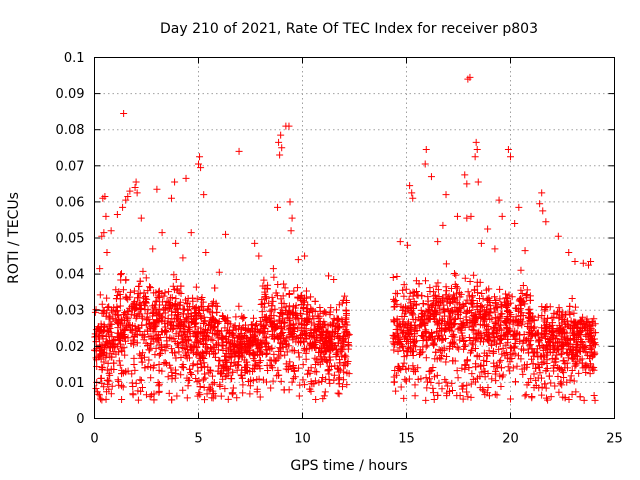 Image resolution: width=640 pixels, height=480 pixels. Describe the element at coordinates (614, 439) in the screenshot. I see `x-tick-label: 25` at that location.